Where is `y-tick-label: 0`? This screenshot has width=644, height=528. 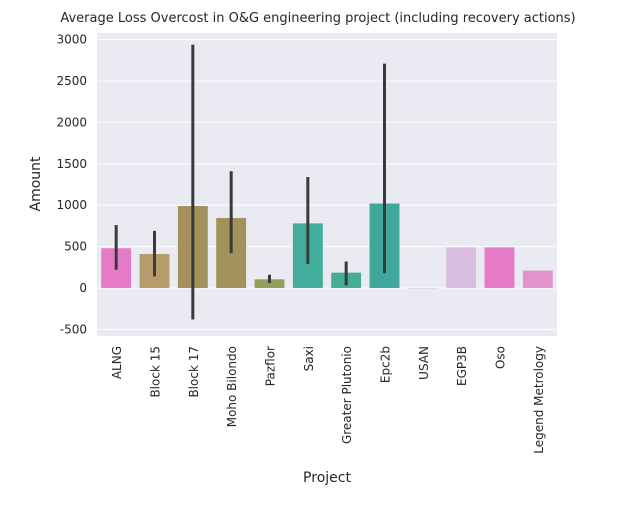 y-tick-label: 0 is located at coordinates (83, 288).